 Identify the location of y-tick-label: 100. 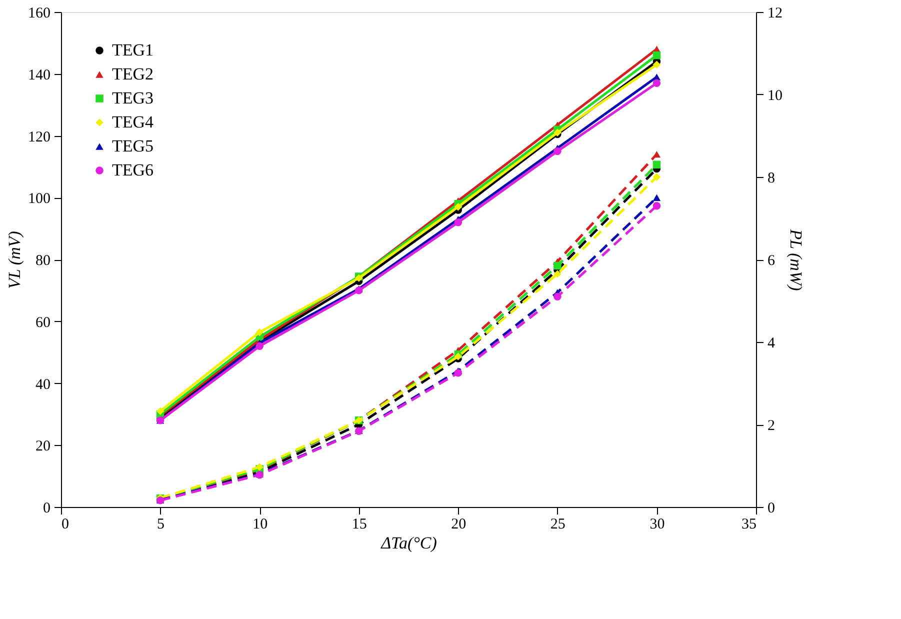
(39, 199).